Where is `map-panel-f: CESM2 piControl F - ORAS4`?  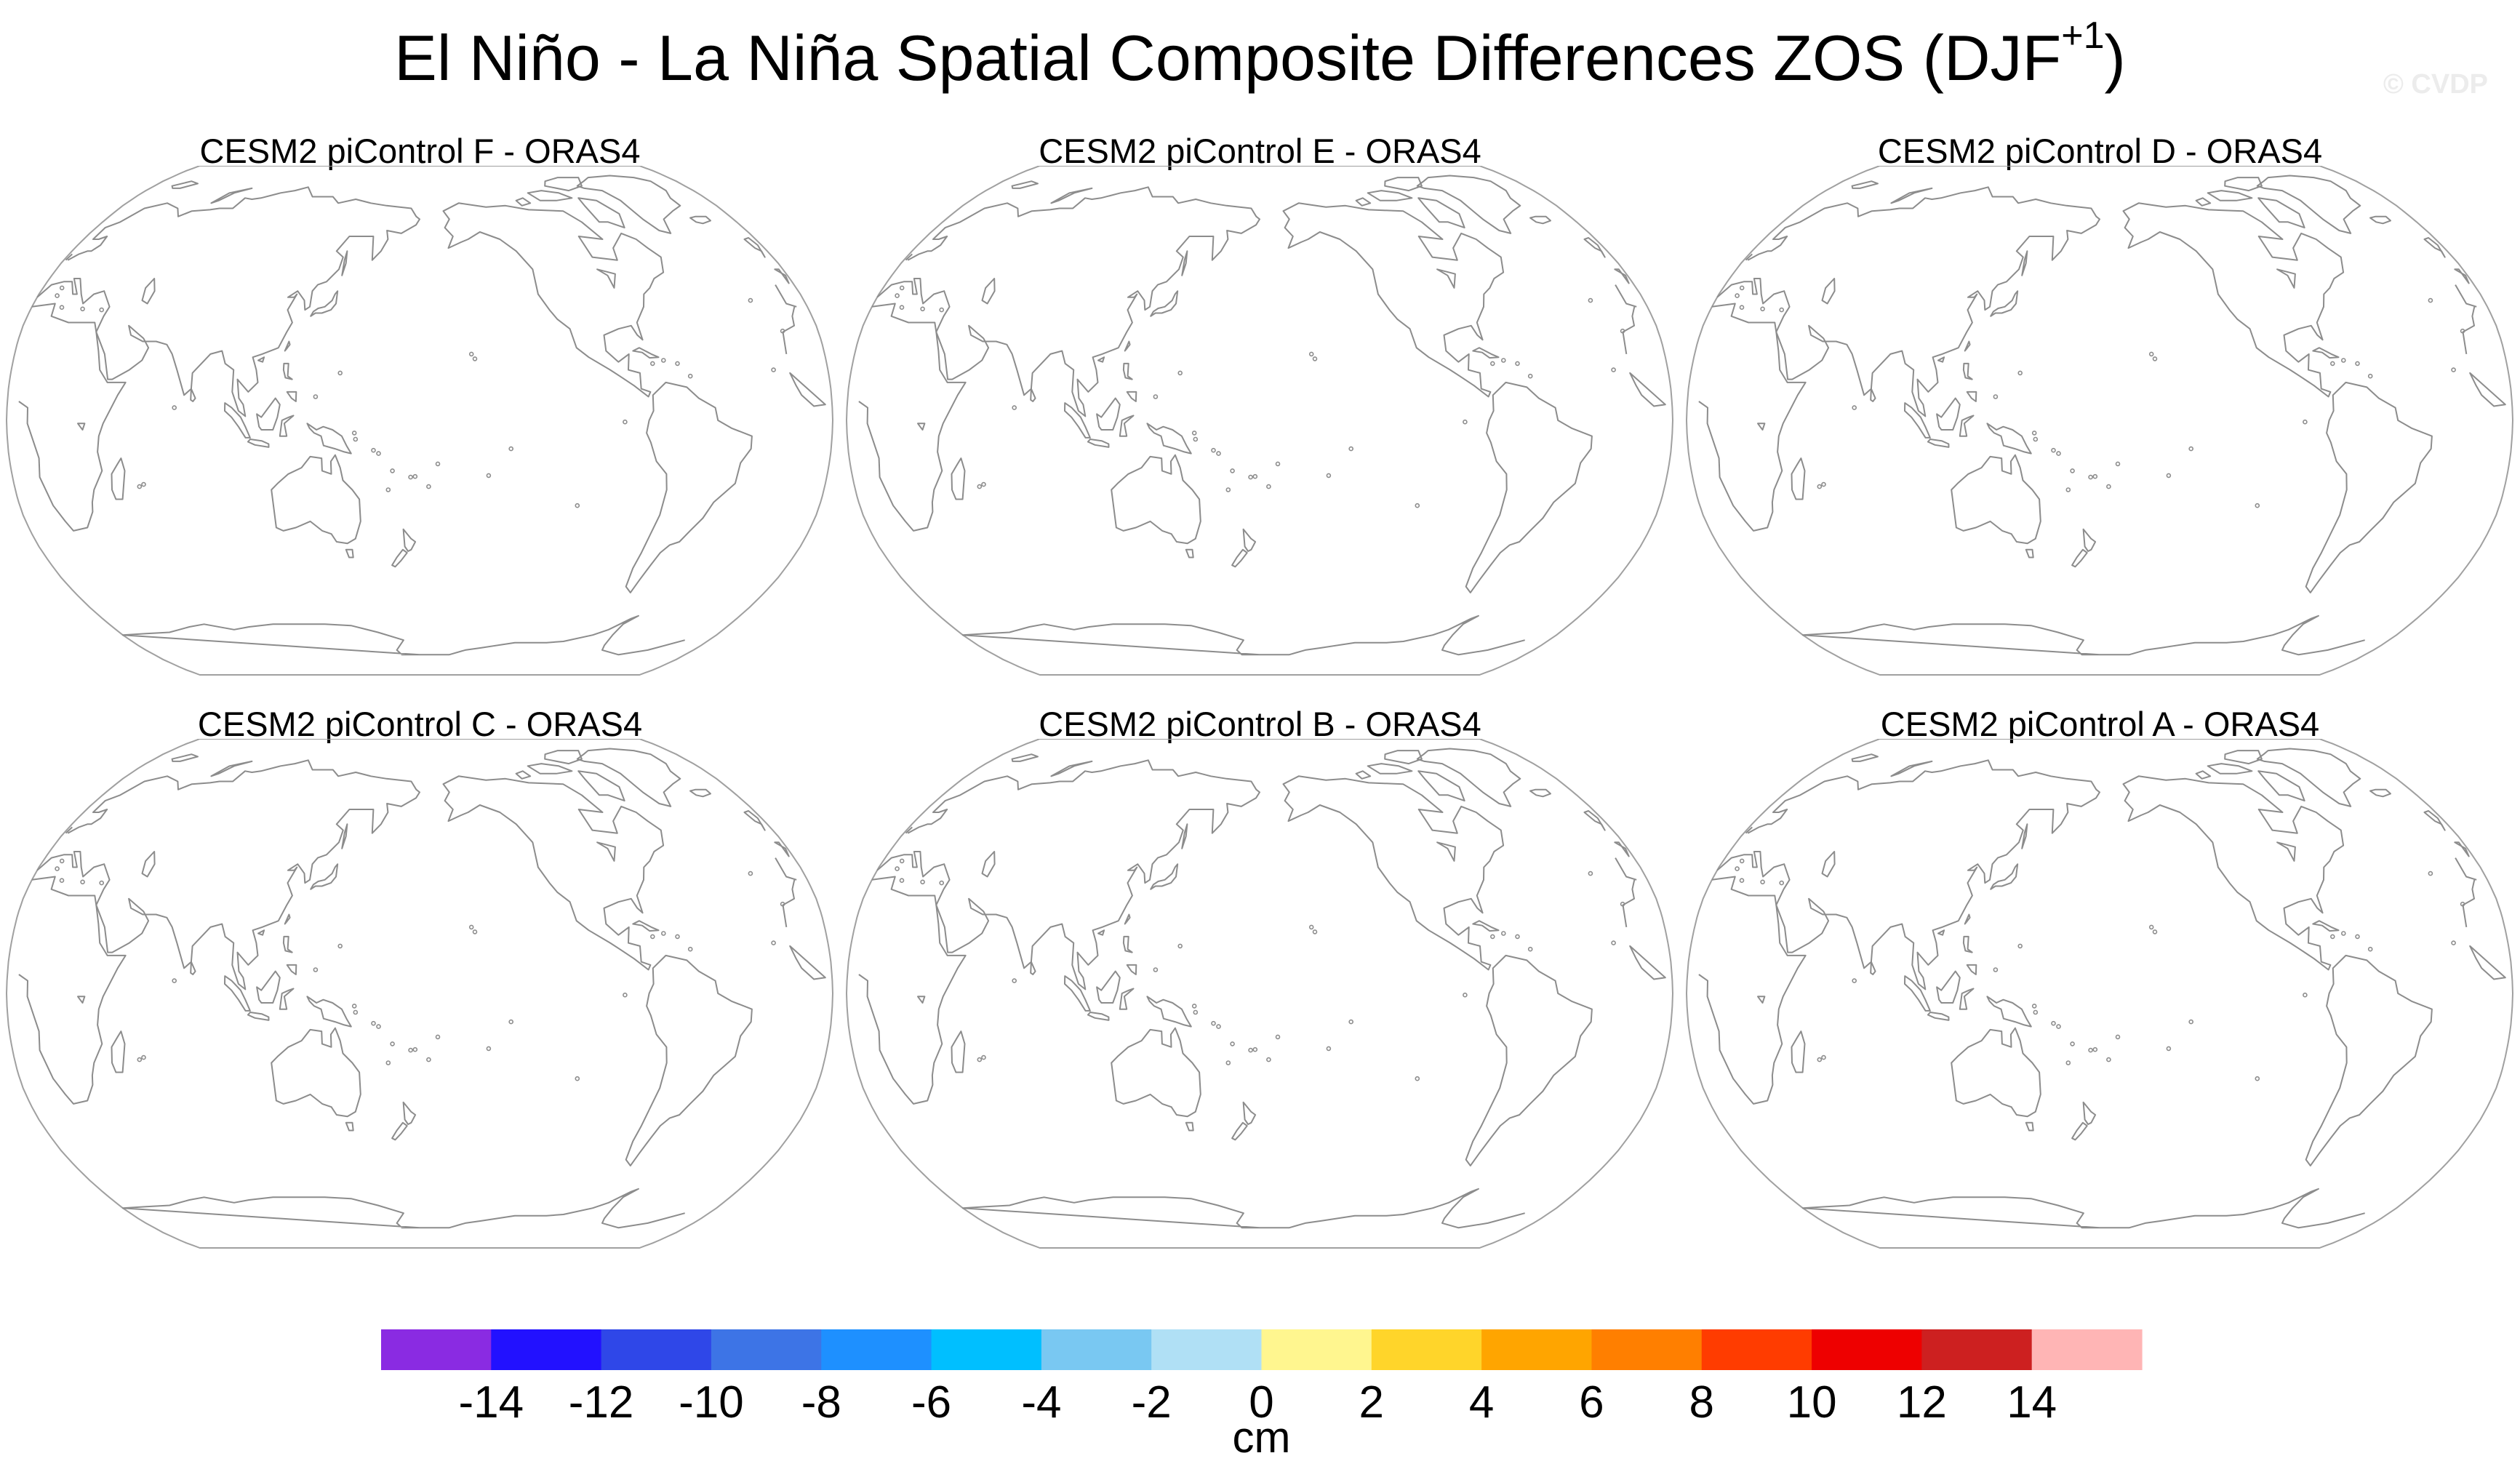 map-panel-f: CESM2 piControl F - ORAS4 is located at coordinates (420, 422).